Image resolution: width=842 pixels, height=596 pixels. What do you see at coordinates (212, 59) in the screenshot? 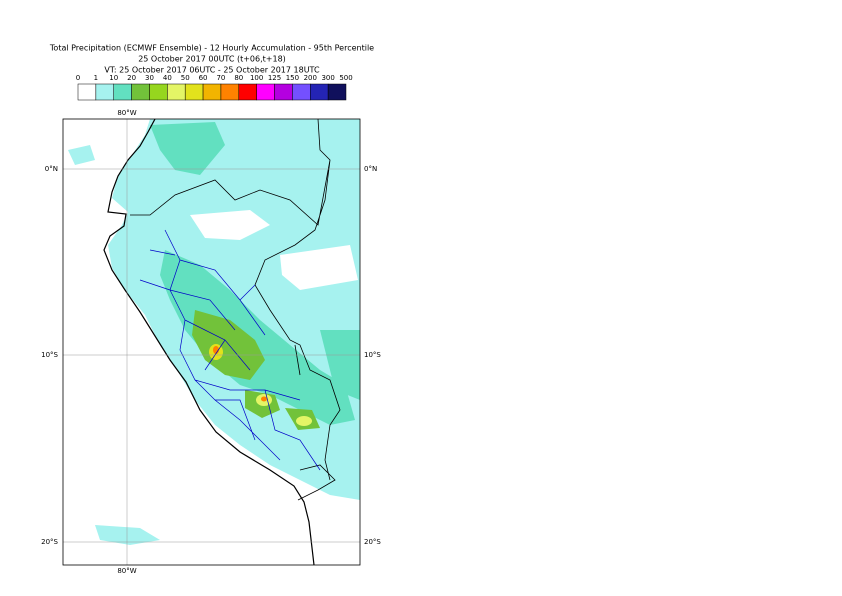
I see `run-time: 25 October 2017 00UTC (t+06,t+18)` at bounding box center [212, 59].